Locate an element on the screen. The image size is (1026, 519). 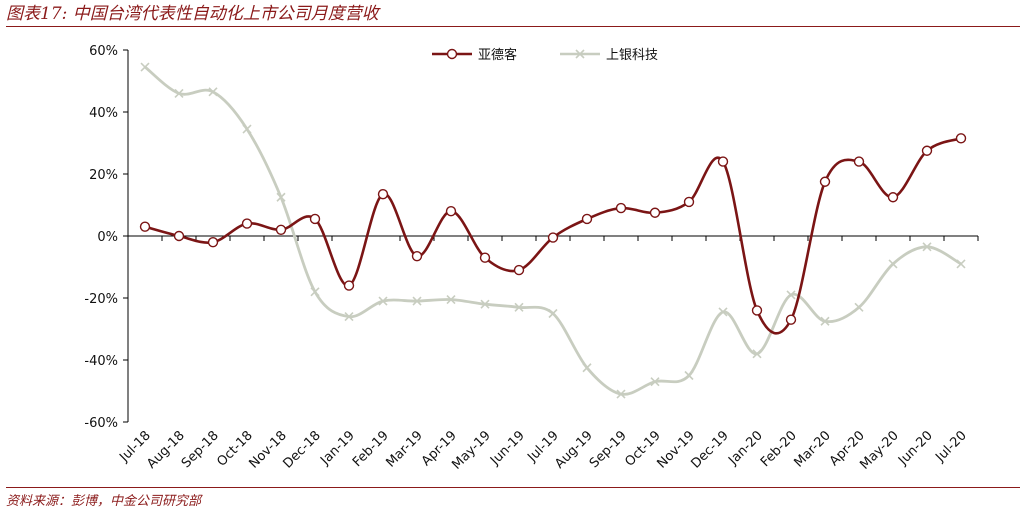
x-tick-label: Dec-18 is located at coordinates (301, 449).